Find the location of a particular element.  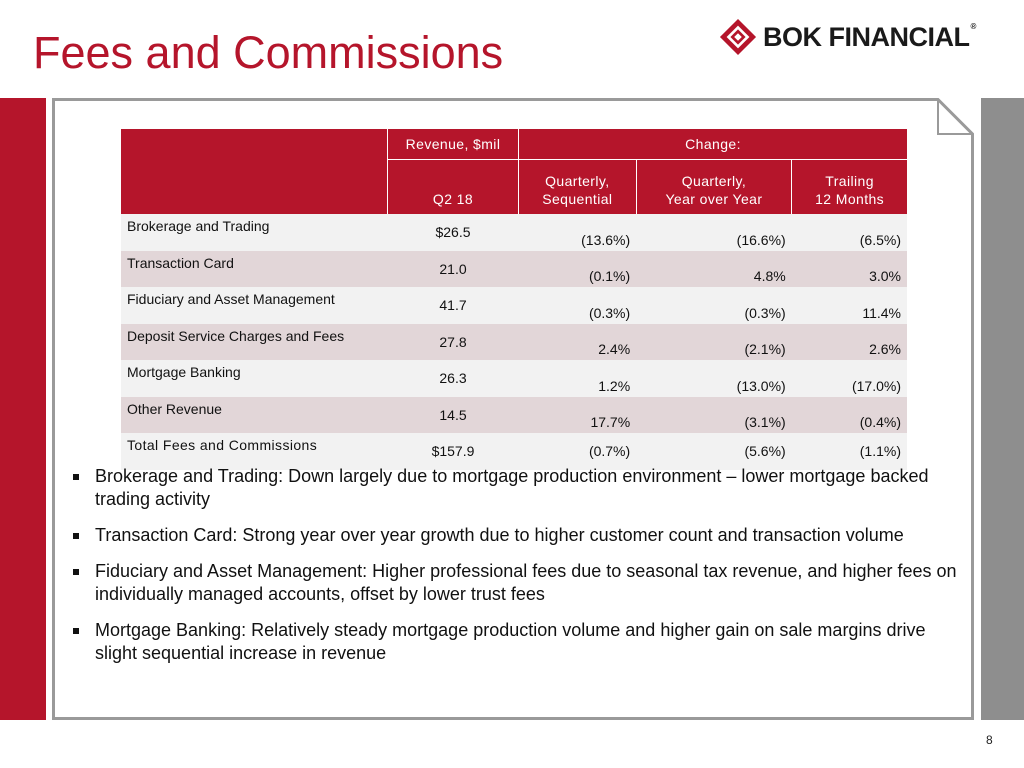

table-row: Other Revenue 14.5 17.7% (3.1%) (0.4%) is located at coordinates (514, 414).